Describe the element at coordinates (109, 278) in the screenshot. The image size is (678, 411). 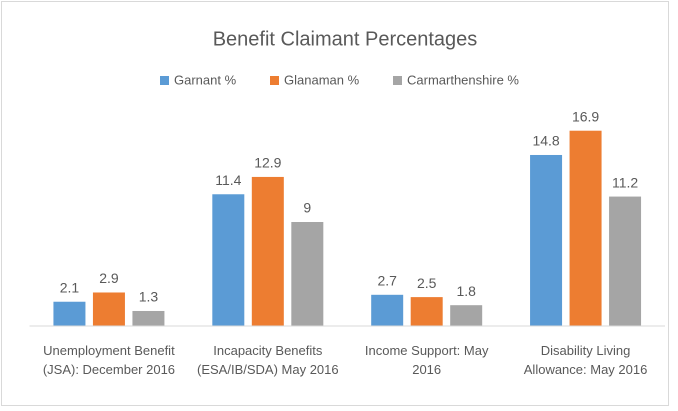
I see `data-label: 2.9` at that location.